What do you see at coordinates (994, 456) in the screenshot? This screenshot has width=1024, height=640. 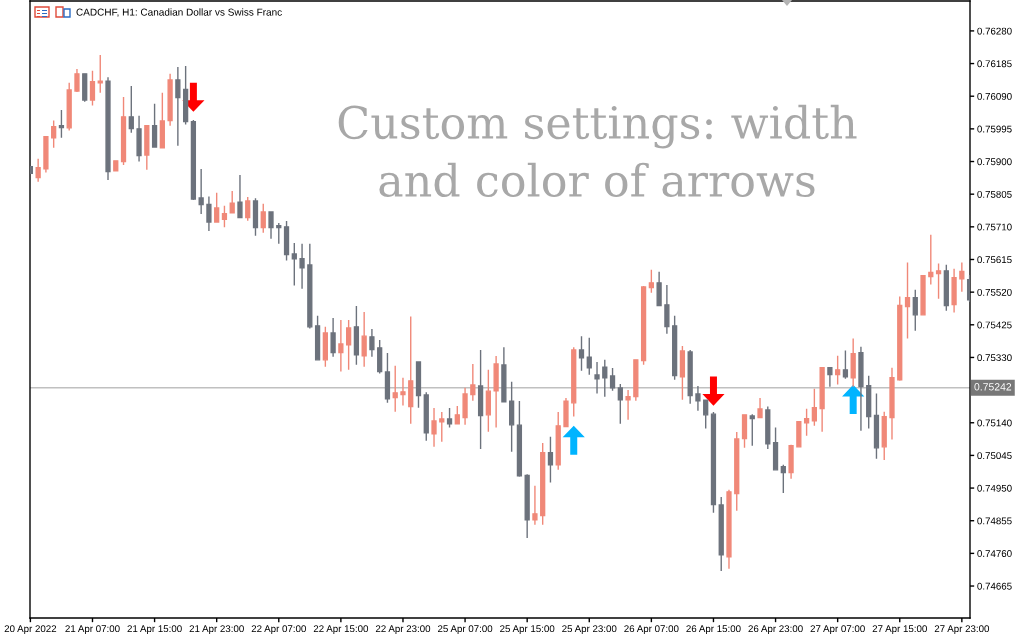 I see `y-tick-label: 0.75045` at bounding box center [994, 456].